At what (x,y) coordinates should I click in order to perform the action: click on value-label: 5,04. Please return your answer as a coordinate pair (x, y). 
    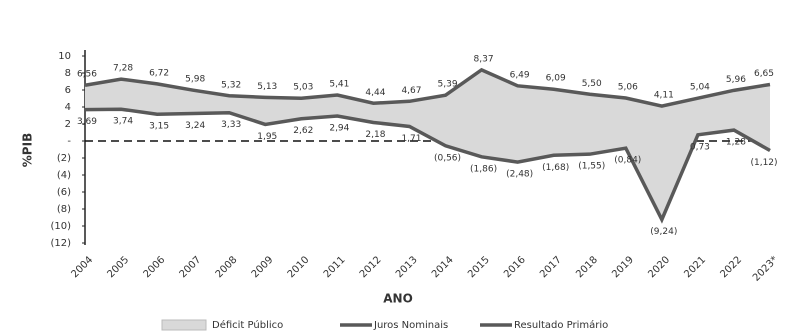
    Looking at the image, I should click on (700, 88).